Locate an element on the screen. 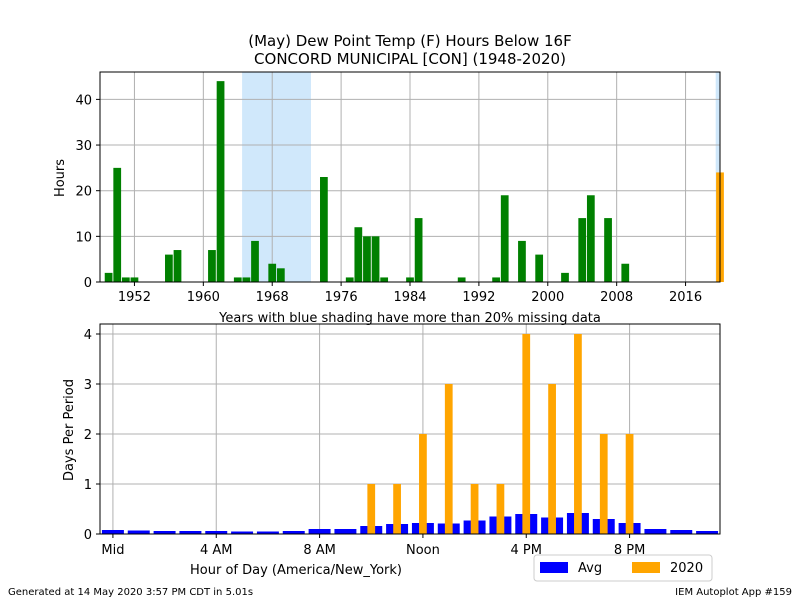  bottom-y-axis-label: Days Per Period is located at coordinates (69, 430).